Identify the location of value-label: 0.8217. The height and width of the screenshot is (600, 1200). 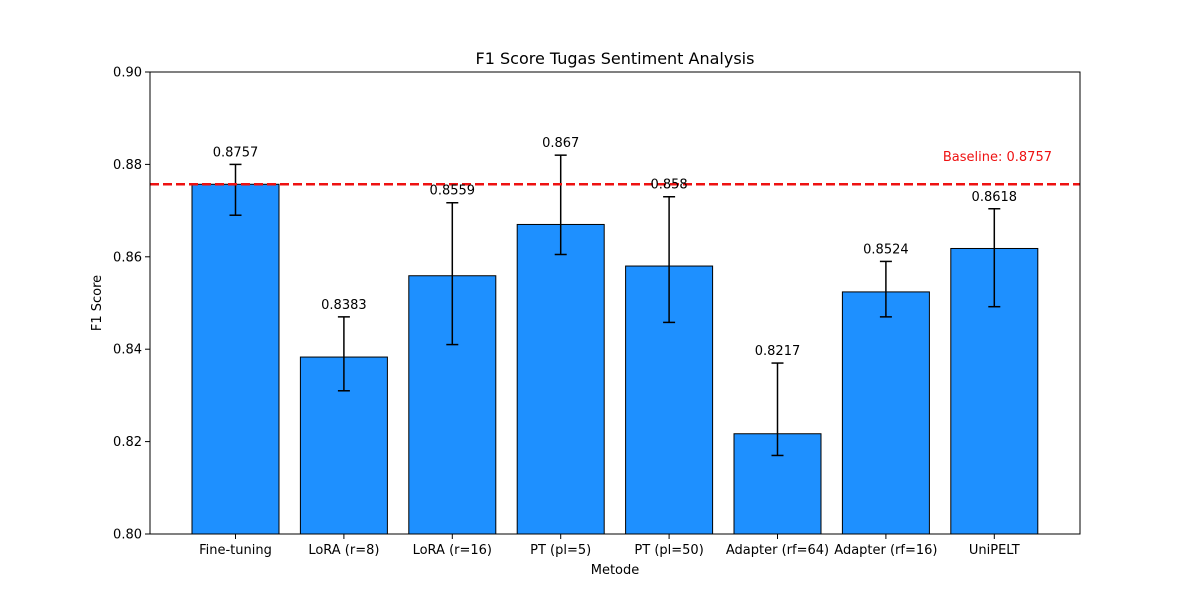
(778, 351).